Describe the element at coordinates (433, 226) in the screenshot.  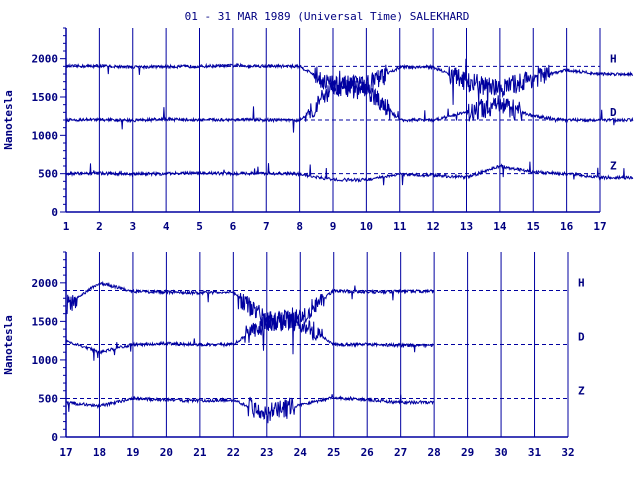
I see `x-tick-label: 12` at that location.